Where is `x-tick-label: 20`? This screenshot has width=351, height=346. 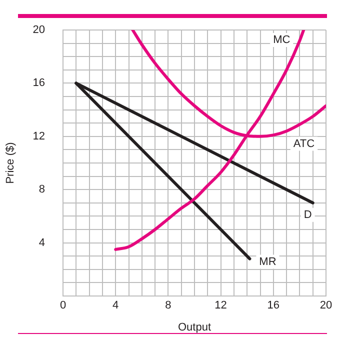
x-tick-label: 20 is located at coordinates (326, 306).